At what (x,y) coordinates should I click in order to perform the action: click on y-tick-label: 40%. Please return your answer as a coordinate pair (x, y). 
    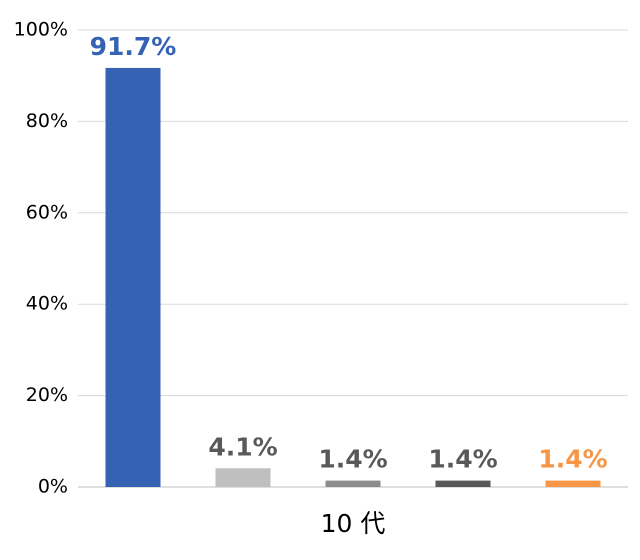
    Looking at the image, I should click on (47, 304).